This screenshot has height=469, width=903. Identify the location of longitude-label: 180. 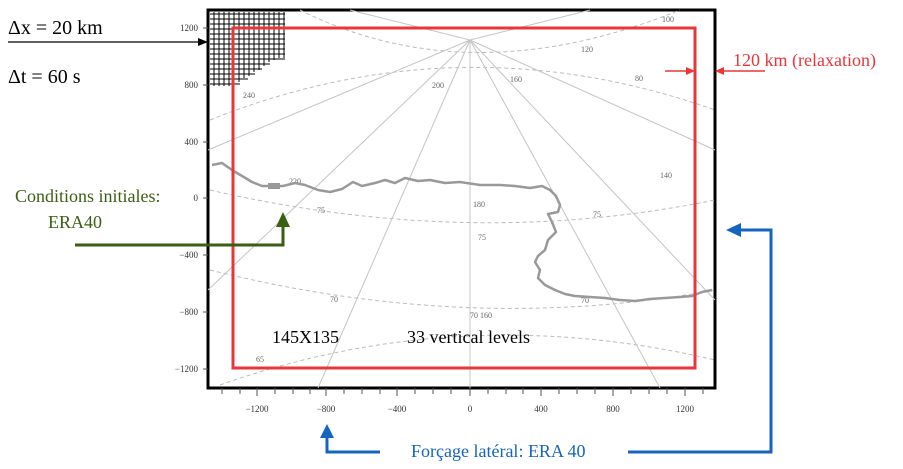
(479, 204).